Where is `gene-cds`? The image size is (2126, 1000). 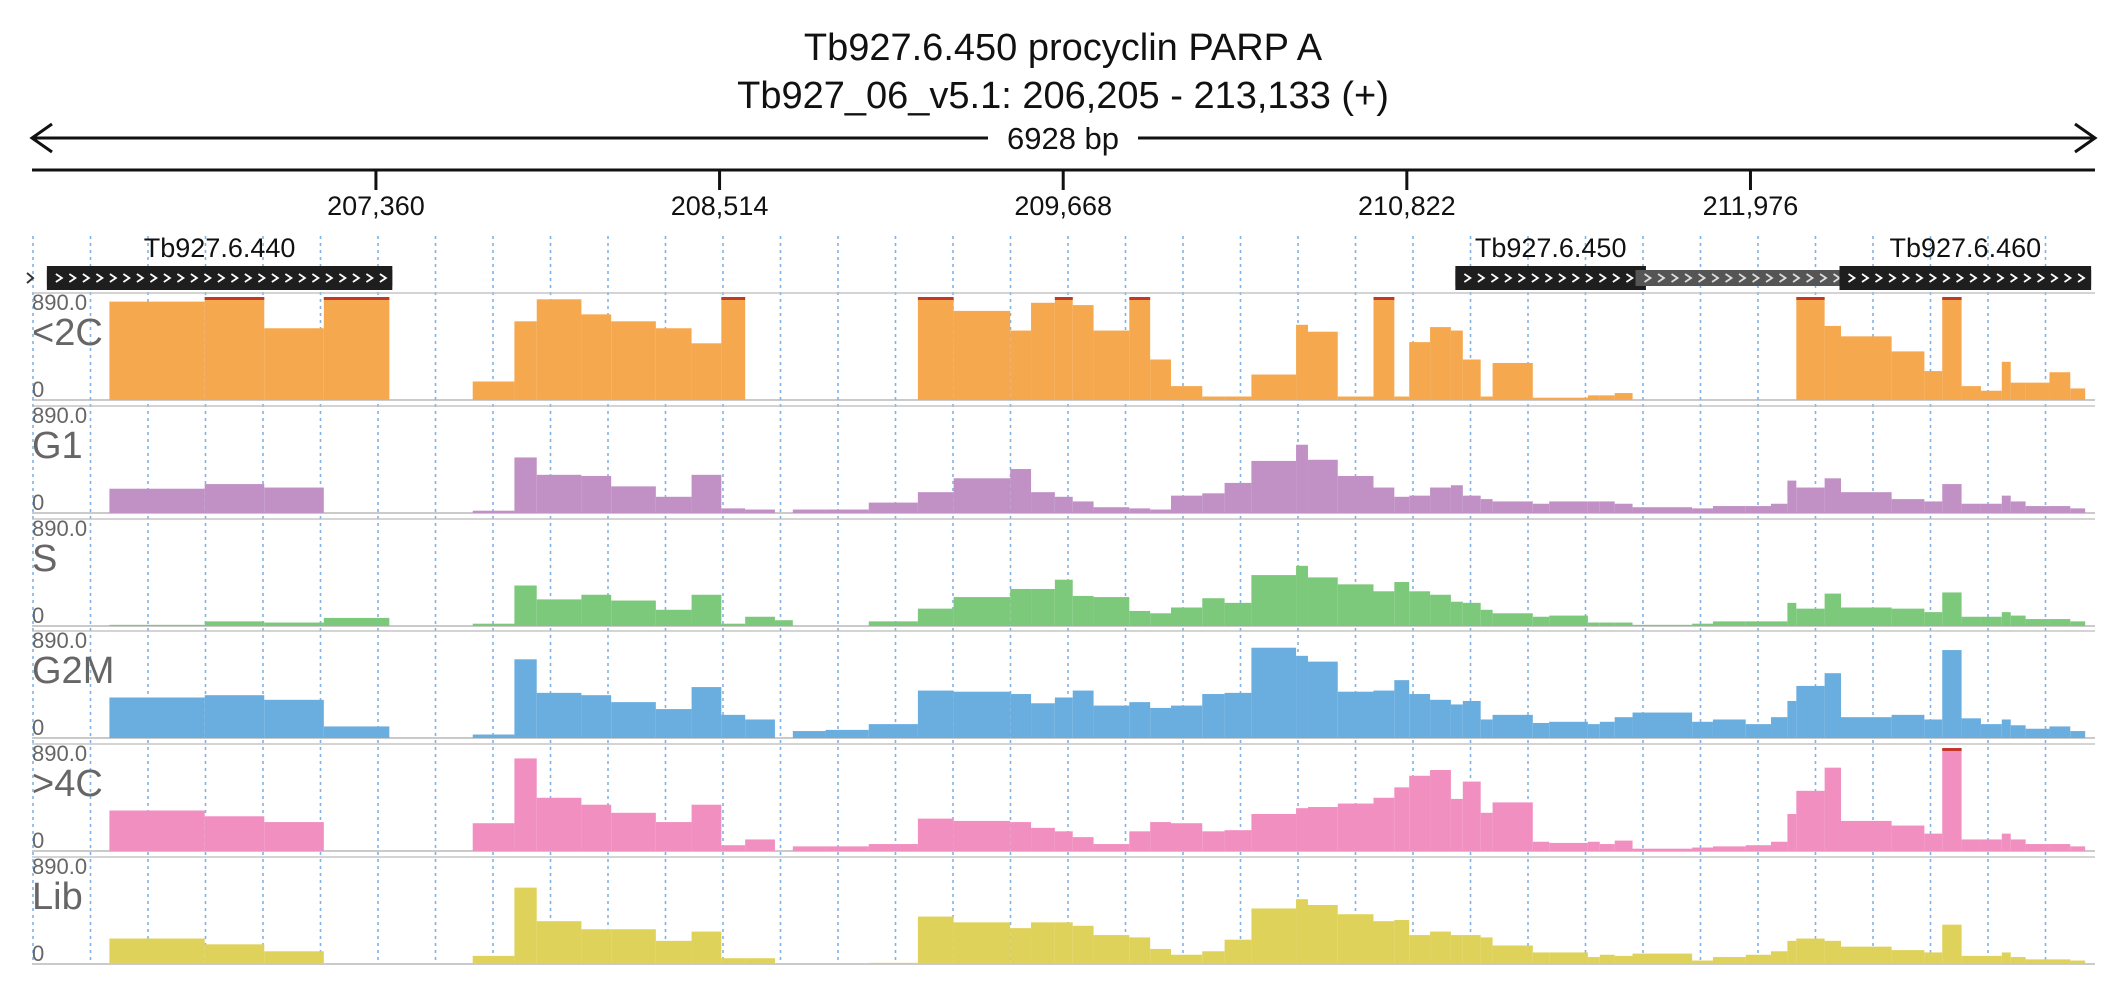
gene-cds is located at coordinates (219, 278).